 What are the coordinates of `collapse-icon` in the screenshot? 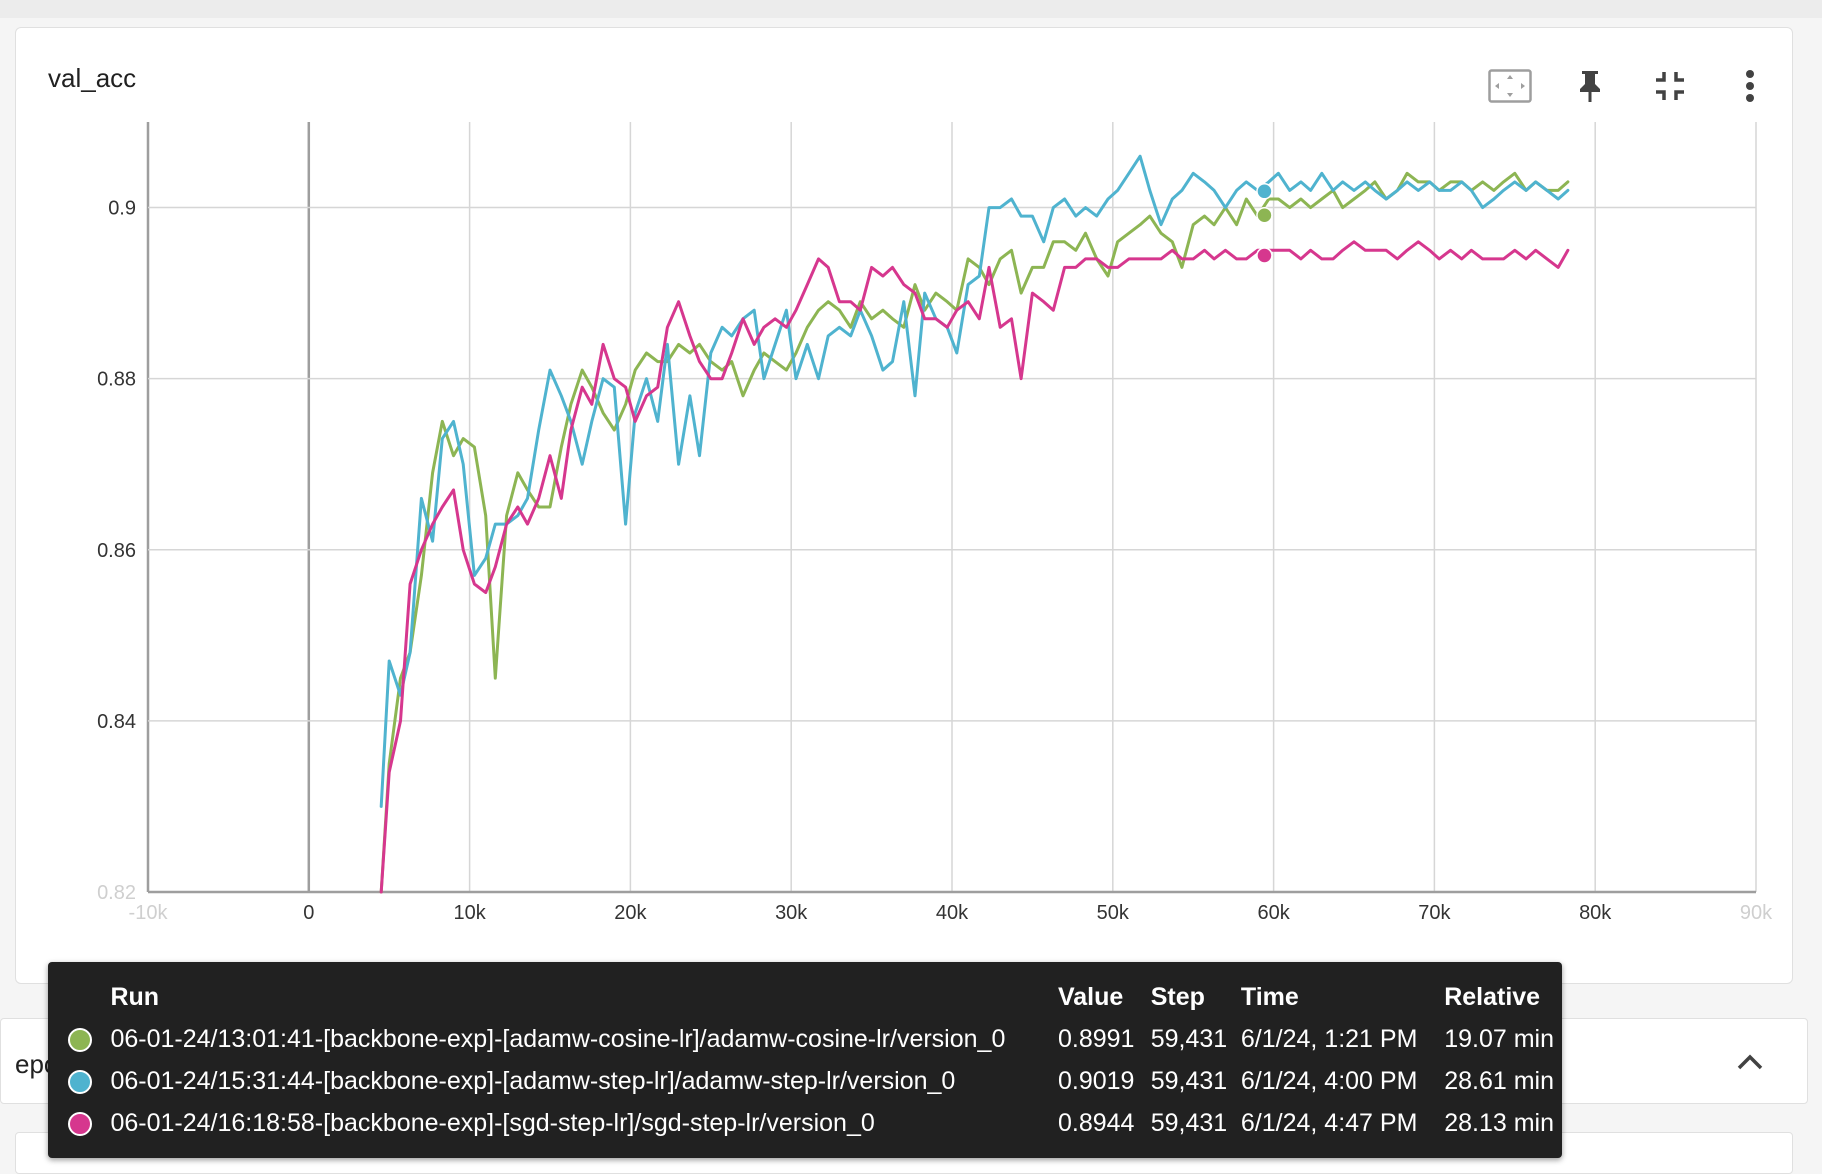 It's located at (1670, 86).